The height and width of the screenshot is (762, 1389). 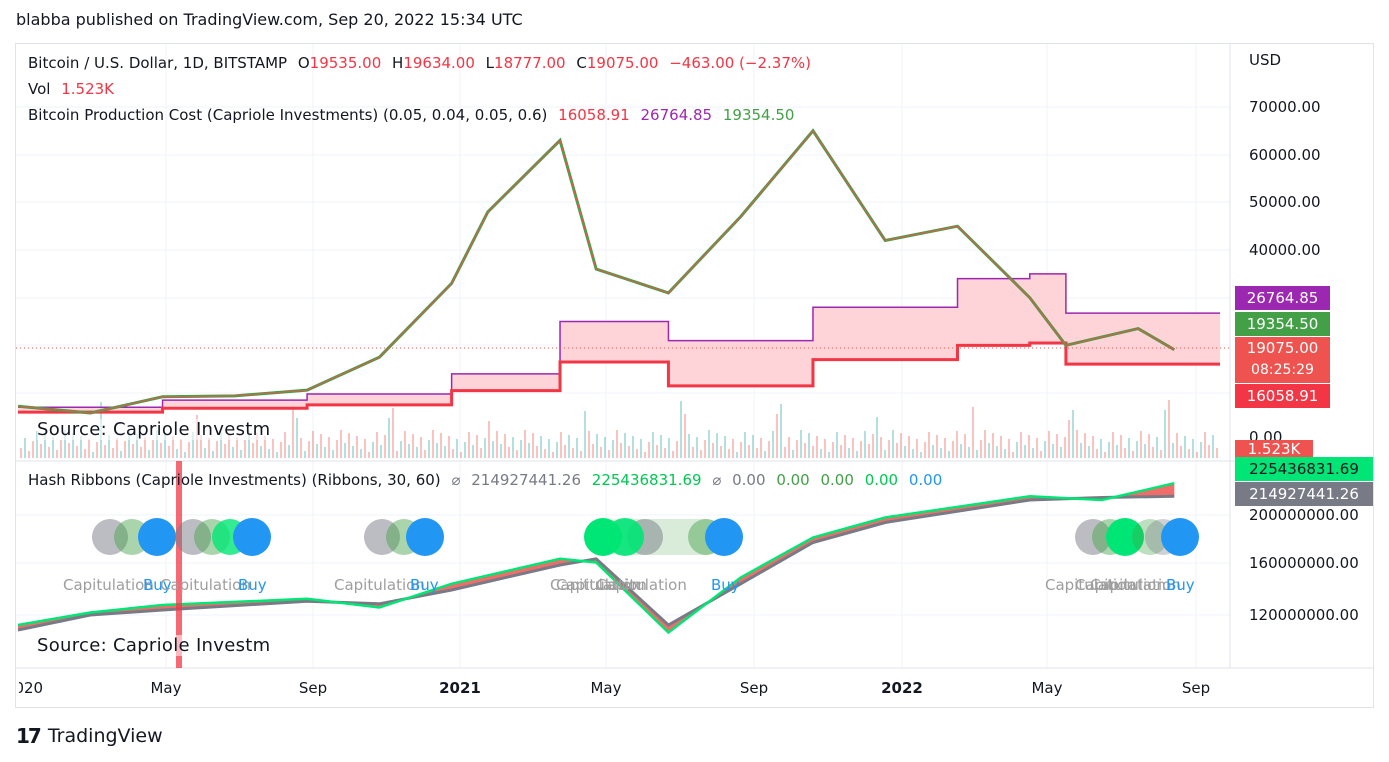 I want to click on low-label: L, so click(x=490, y=63).